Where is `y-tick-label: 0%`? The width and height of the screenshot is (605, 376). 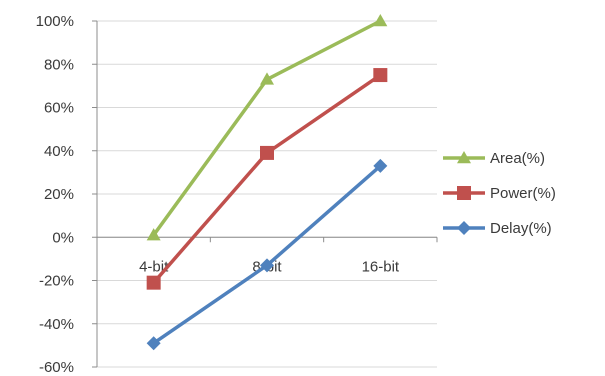
y-tick-label: 0% is located at coordinates (63, 237).